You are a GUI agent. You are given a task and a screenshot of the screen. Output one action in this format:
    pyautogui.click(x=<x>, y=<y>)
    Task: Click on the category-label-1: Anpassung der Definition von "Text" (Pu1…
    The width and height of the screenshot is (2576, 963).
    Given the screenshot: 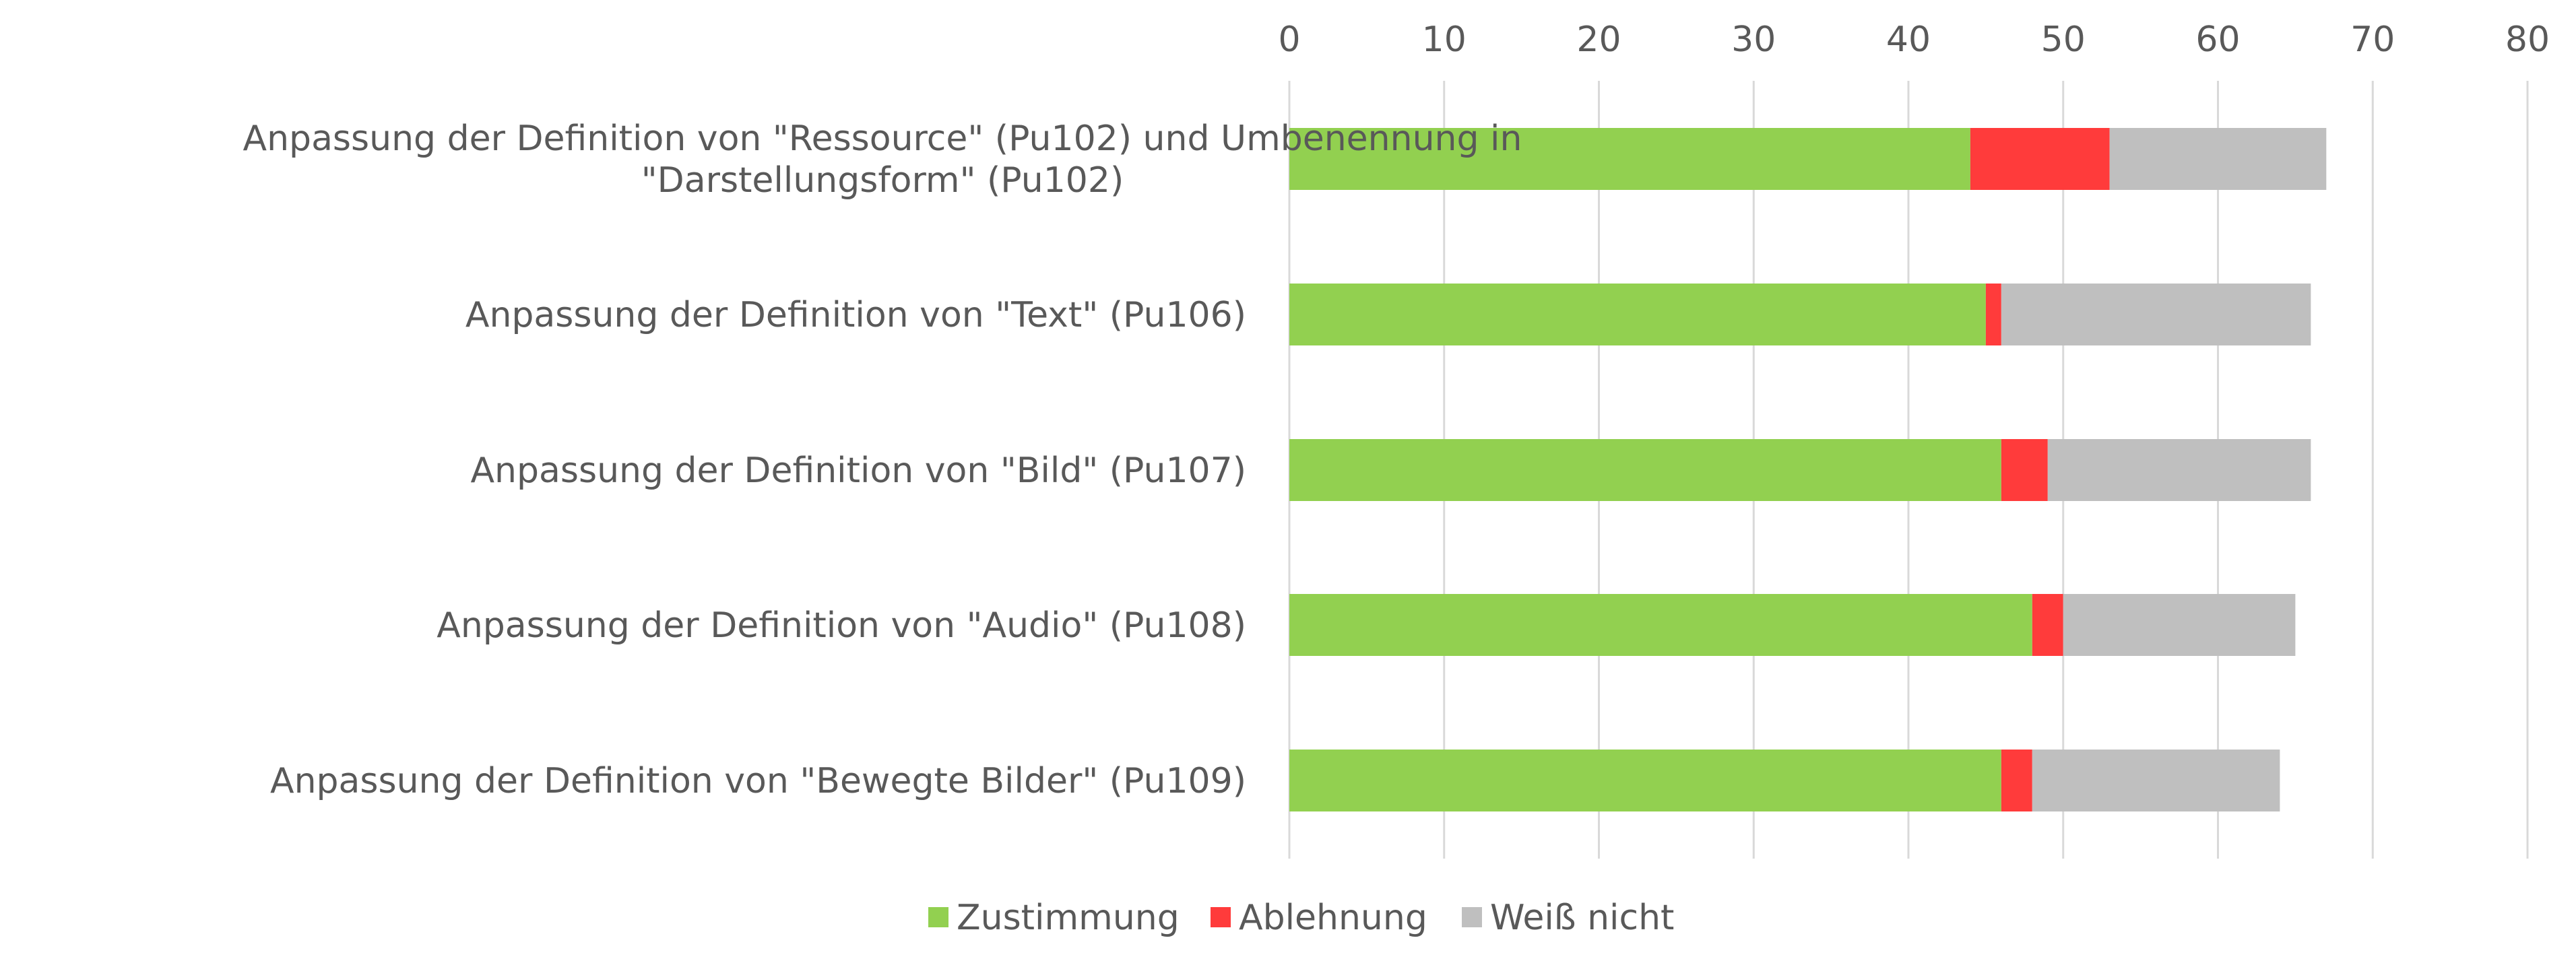 What is the action you would take?
    pyautogui.click(x=856, y=315)
    